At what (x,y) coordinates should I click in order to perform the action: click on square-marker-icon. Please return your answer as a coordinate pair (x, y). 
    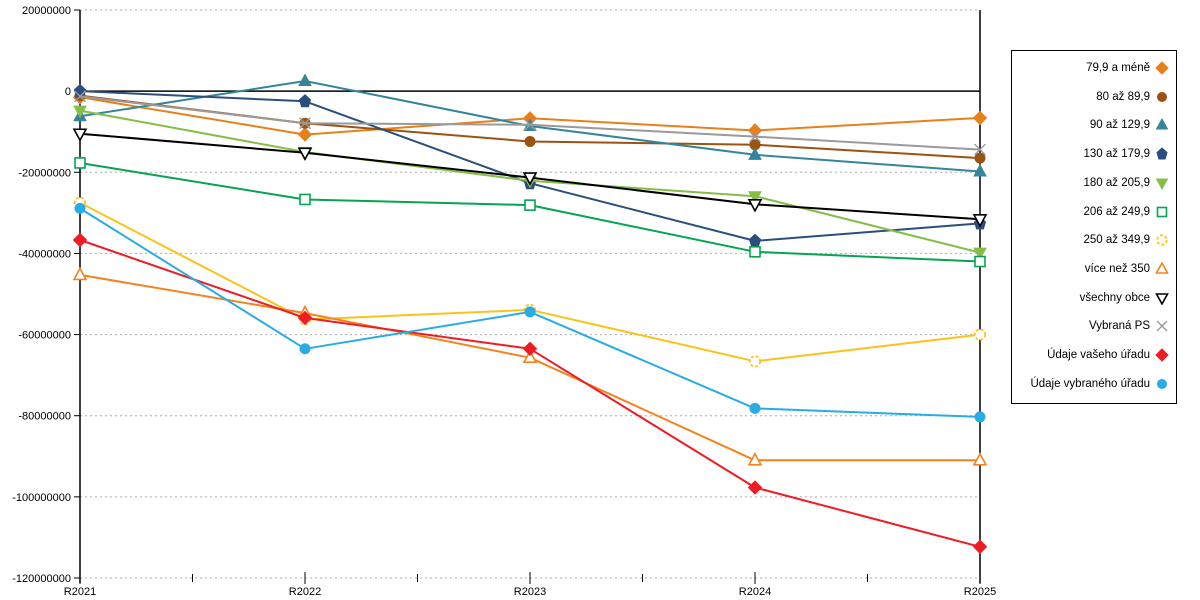
    Looking at the image, I should click on (1162, 211).